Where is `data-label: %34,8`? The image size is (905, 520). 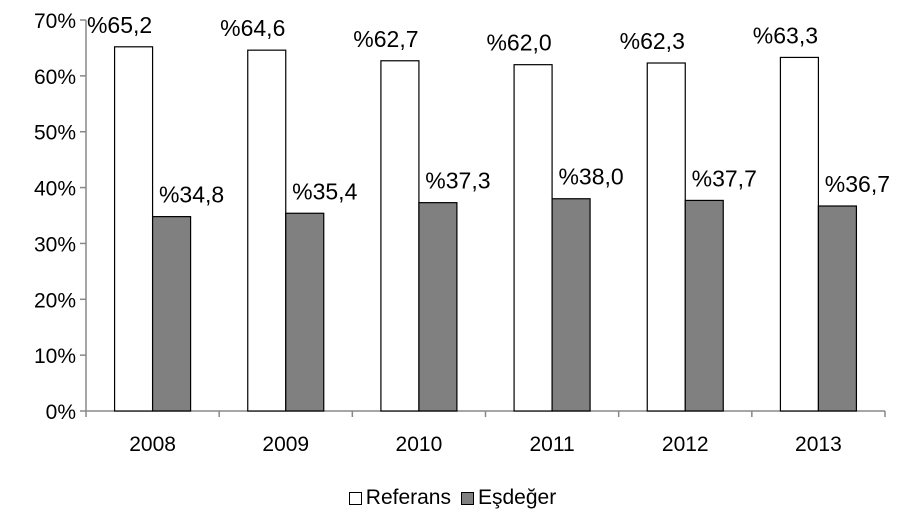
data-label: %34,8 is located at coordinates (191, 195).